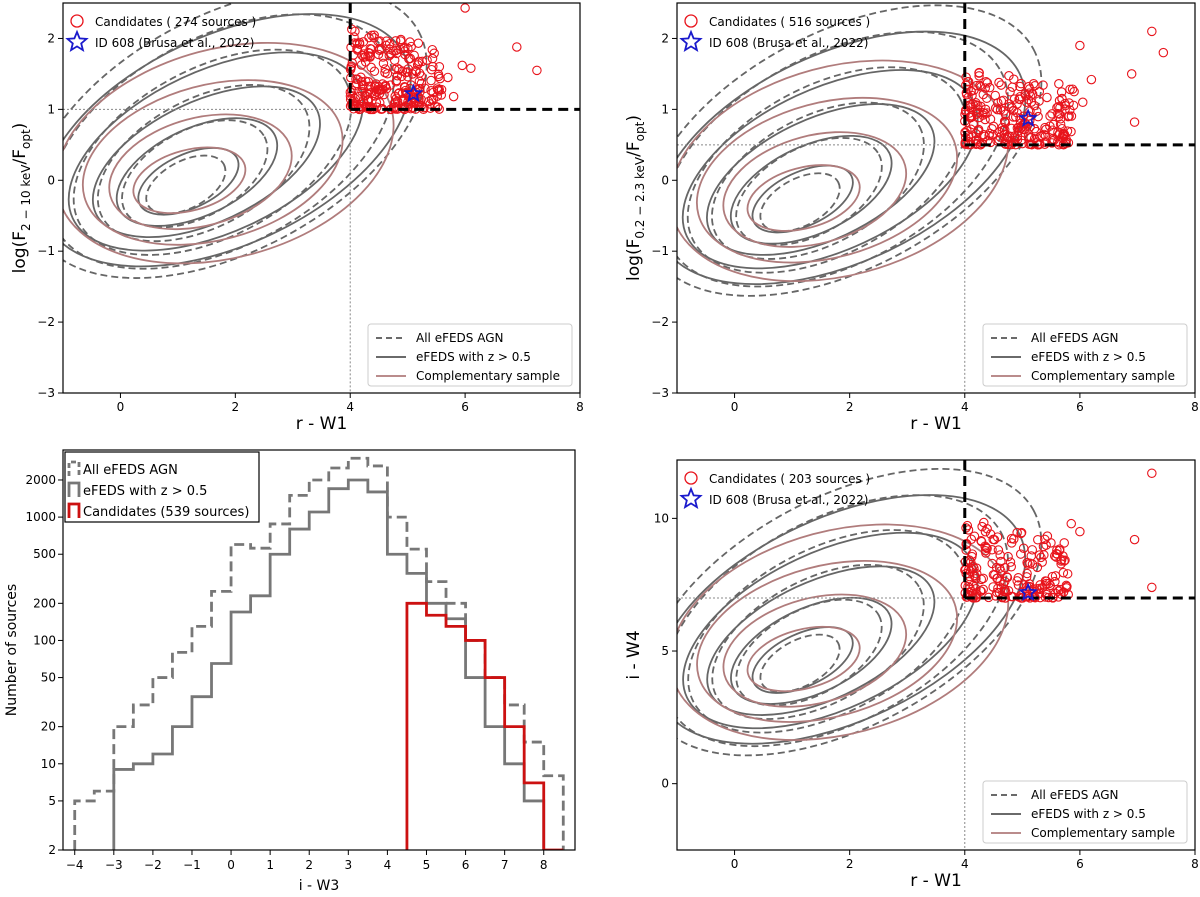 The width and height of the screenshot is (1200, 897). Describe the element at coordinates (634, 149) in the screenshot. I see `y-label-mid: /F` at that location.